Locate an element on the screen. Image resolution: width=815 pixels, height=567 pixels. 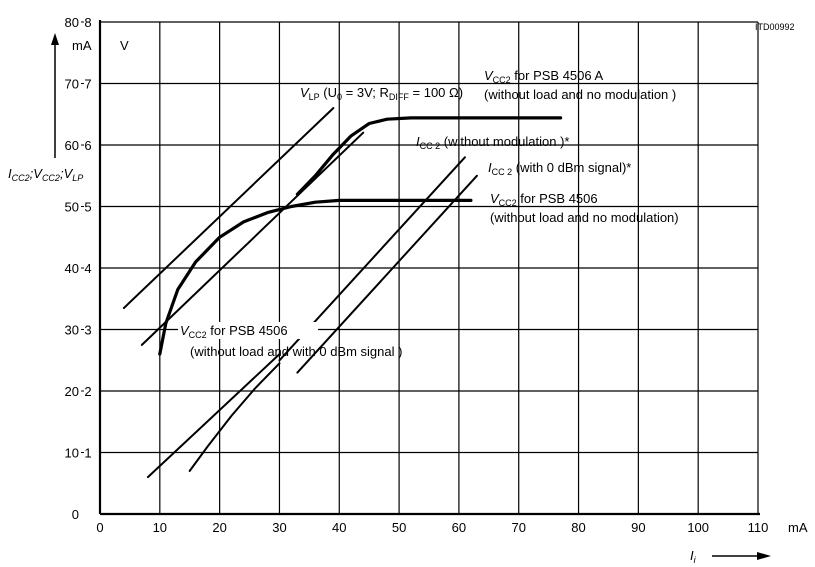
y-tick-label-current: 30 is located at coordinates (72, 330).